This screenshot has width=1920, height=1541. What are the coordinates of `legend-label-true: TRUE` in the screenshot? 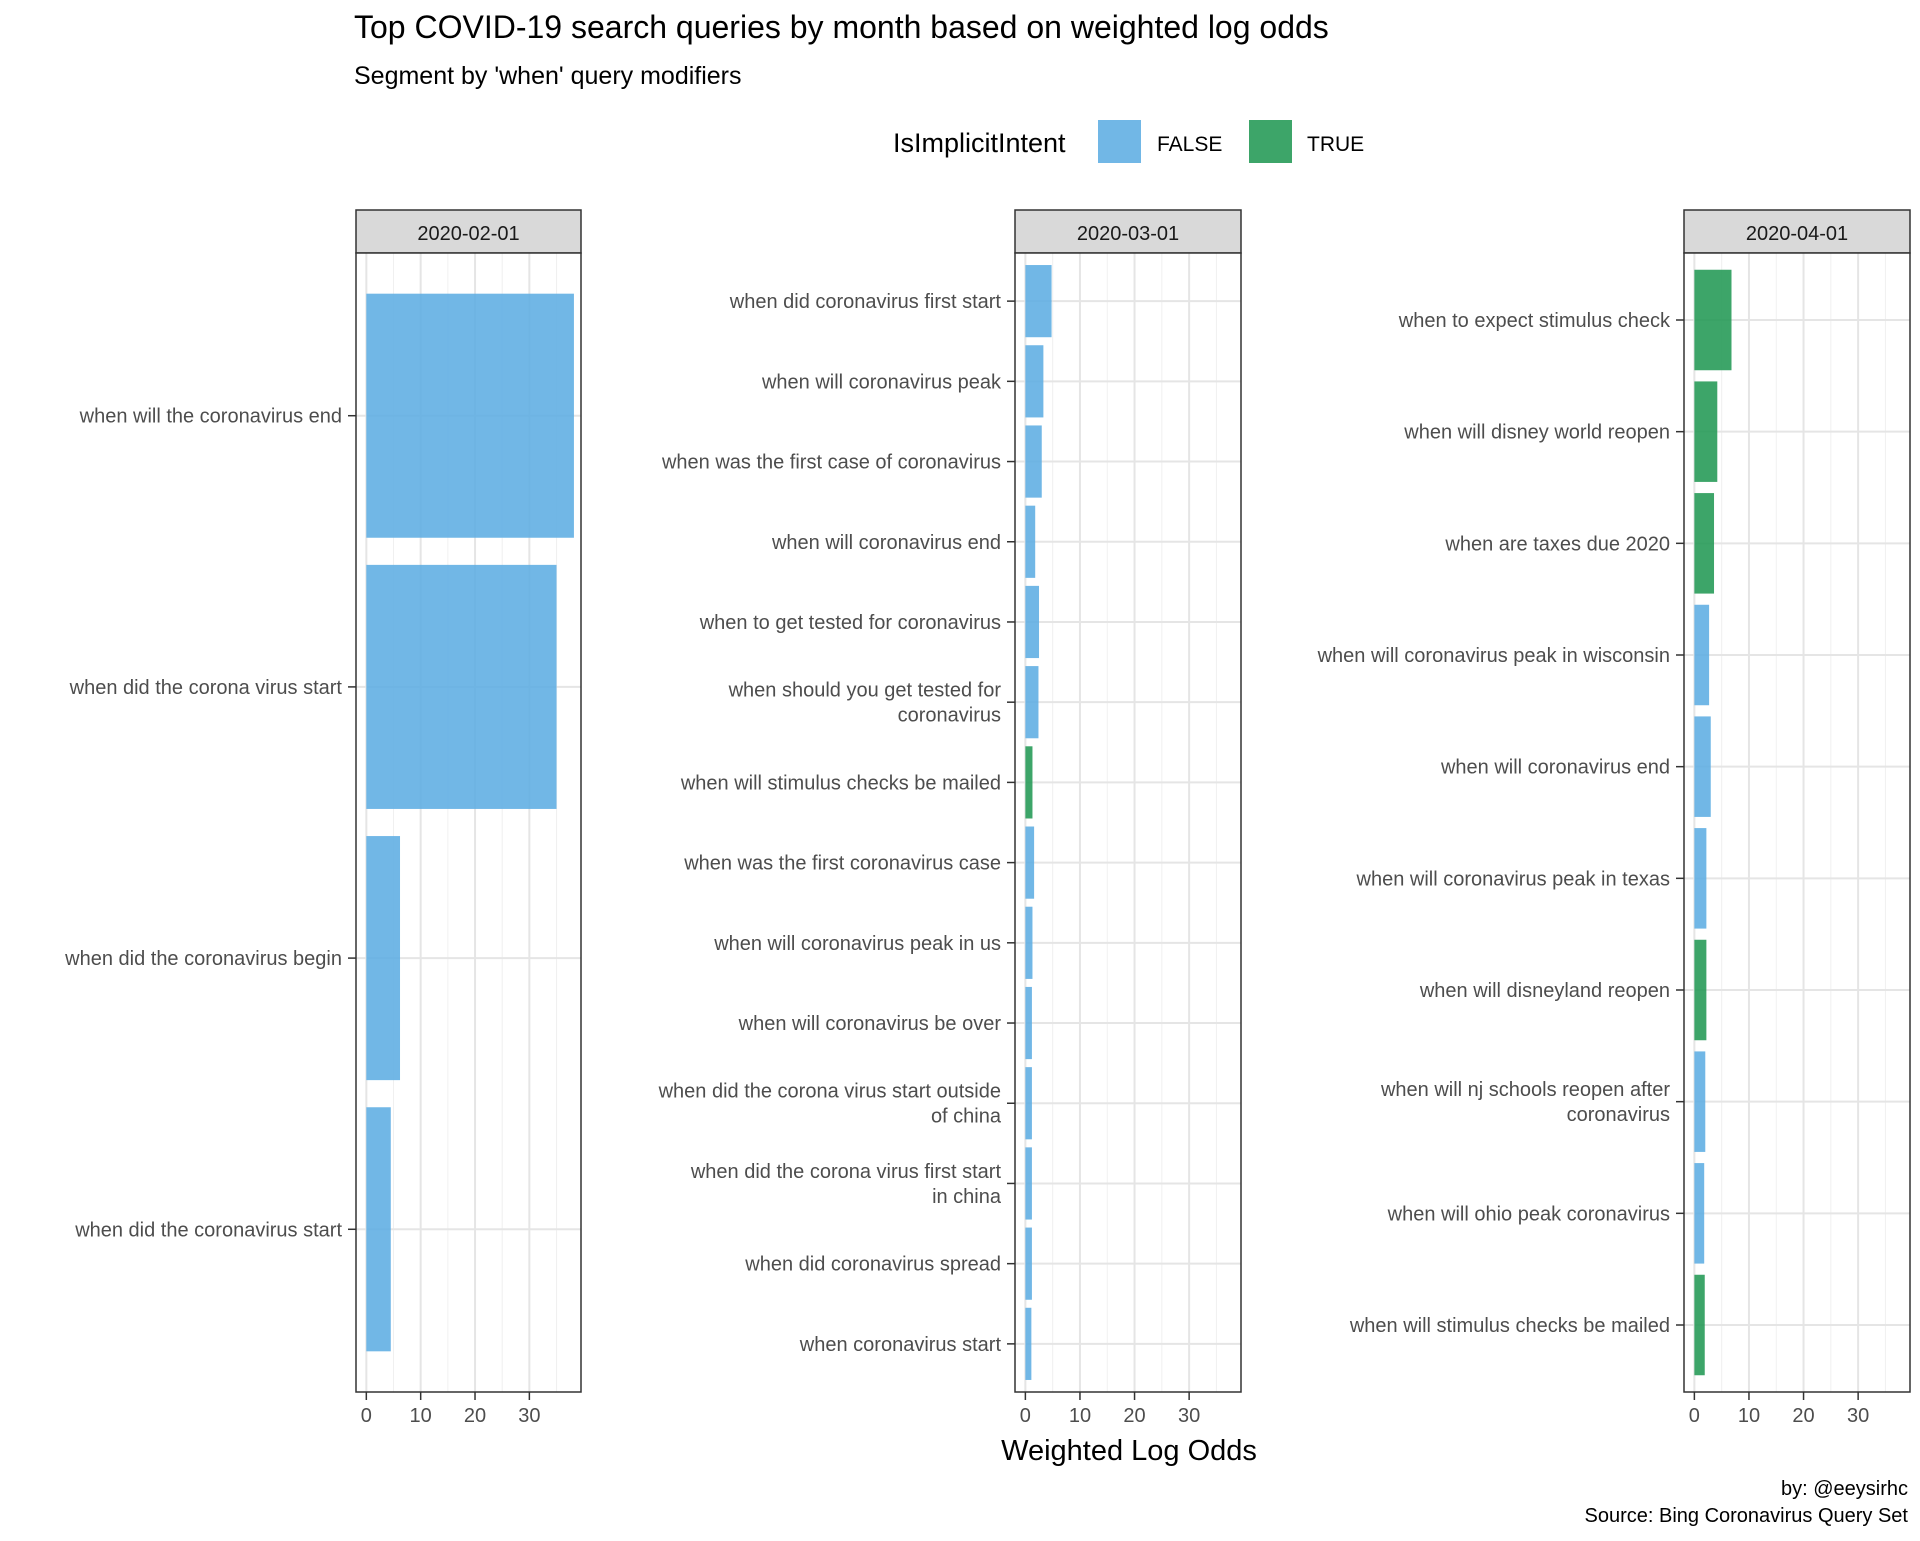 It's located at (1335, 144).